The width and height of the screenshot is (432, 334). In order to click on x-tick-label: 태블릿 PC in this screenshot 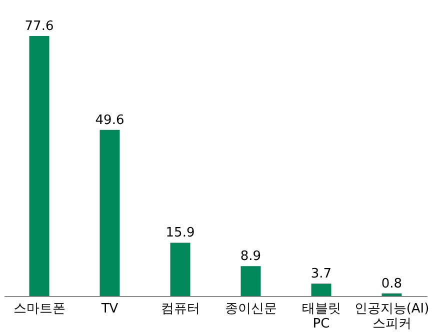, I will do `click(321, 317)`.